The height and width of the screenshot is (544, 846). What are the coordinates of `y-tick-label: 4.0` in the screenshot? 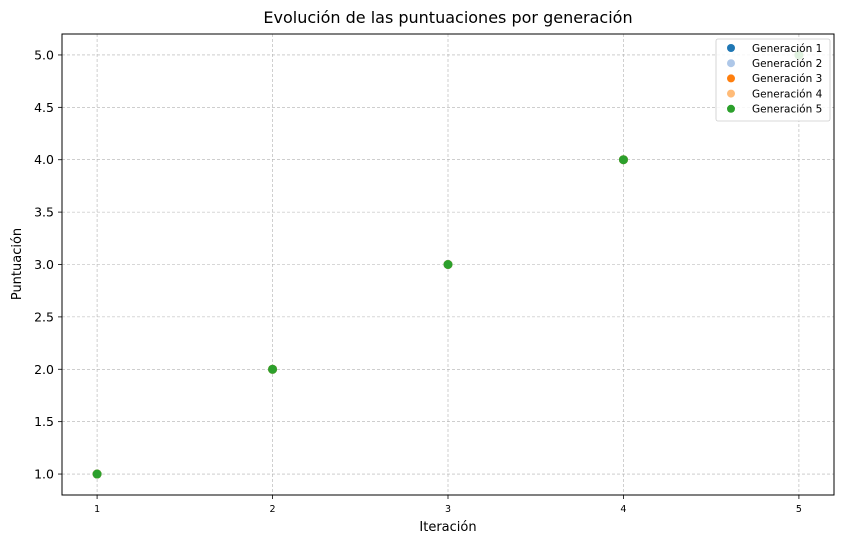 It's located at (44, 159).